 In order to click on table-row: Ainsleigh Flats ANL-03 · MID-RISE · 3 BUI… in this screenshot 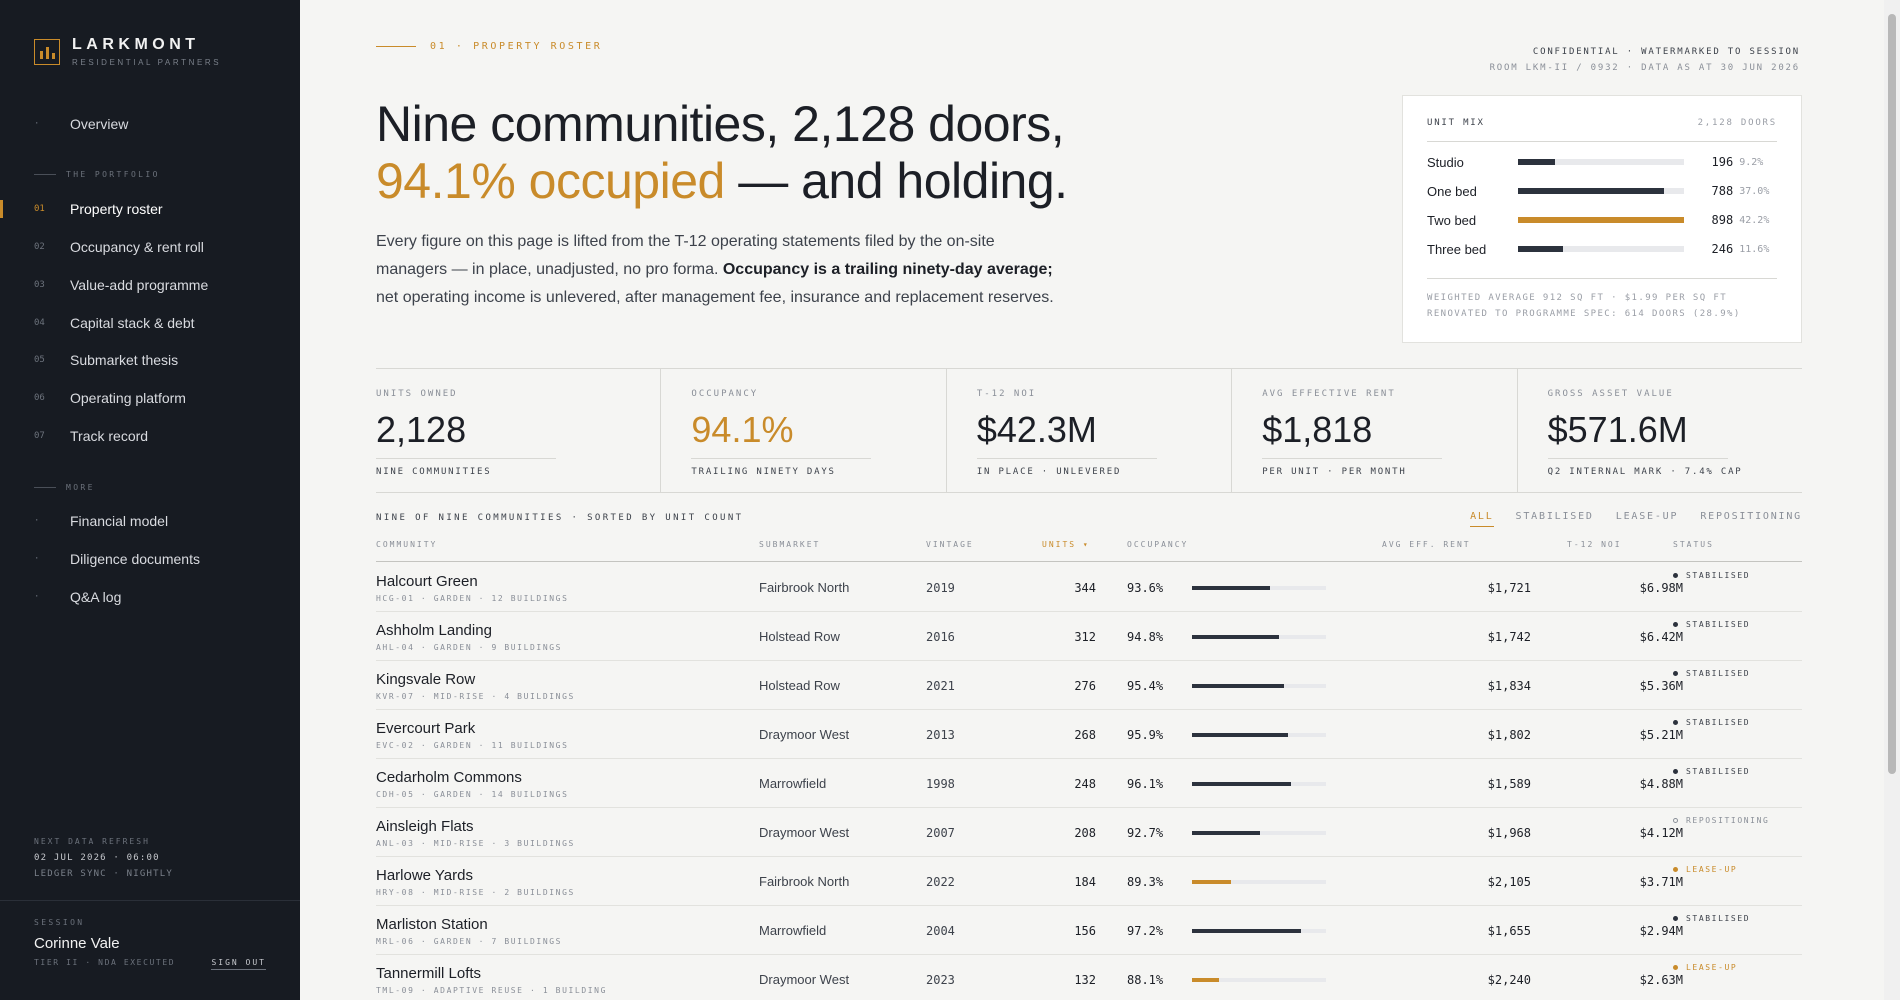, I will do `click(1089, 832)`.